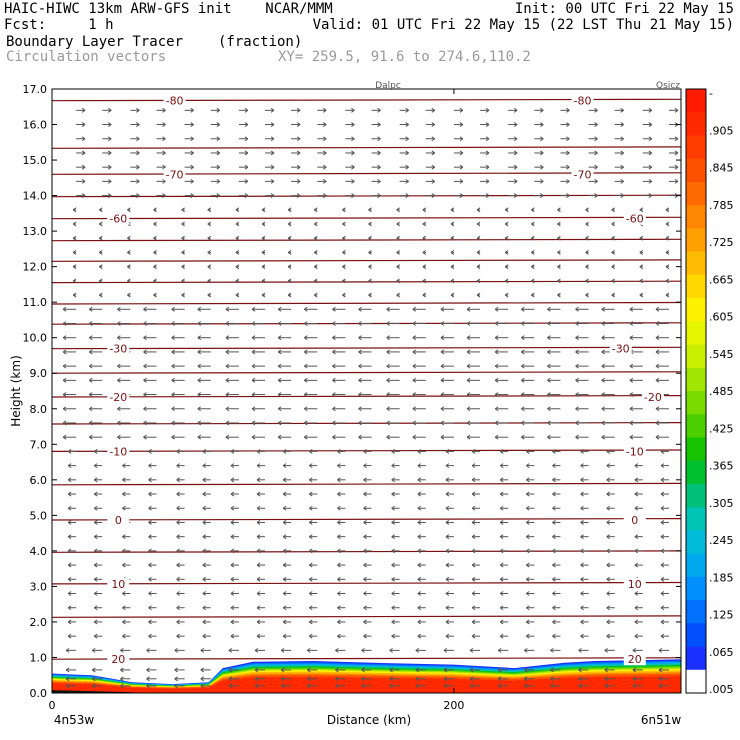  I want to click on contour-label-20-1: 20, so click(635, 659).